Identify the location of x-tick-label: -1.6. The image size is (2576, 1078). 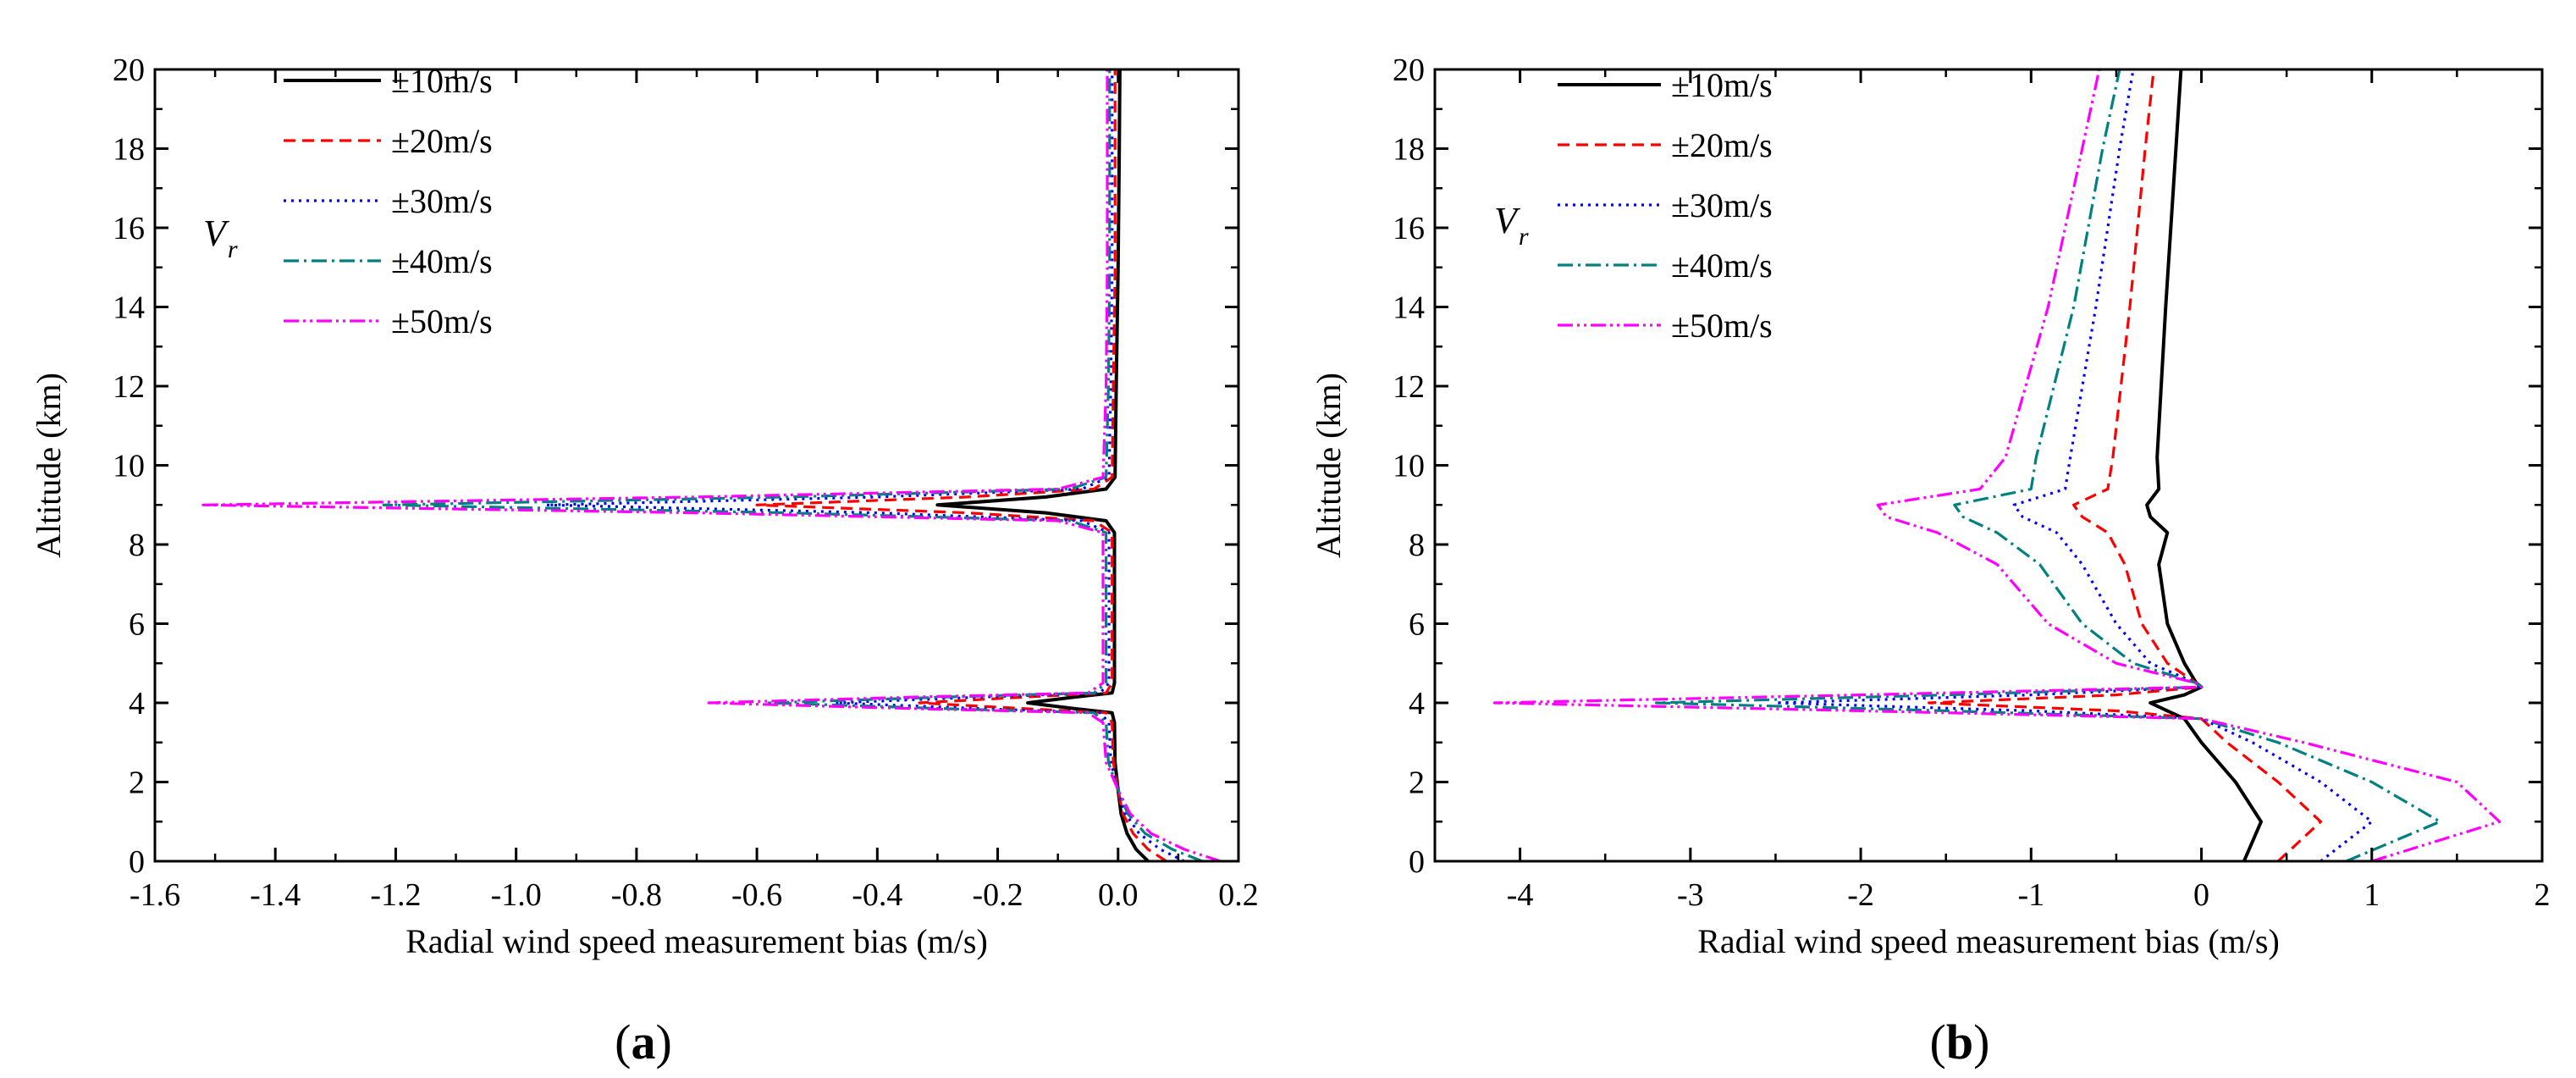
(155, 895).